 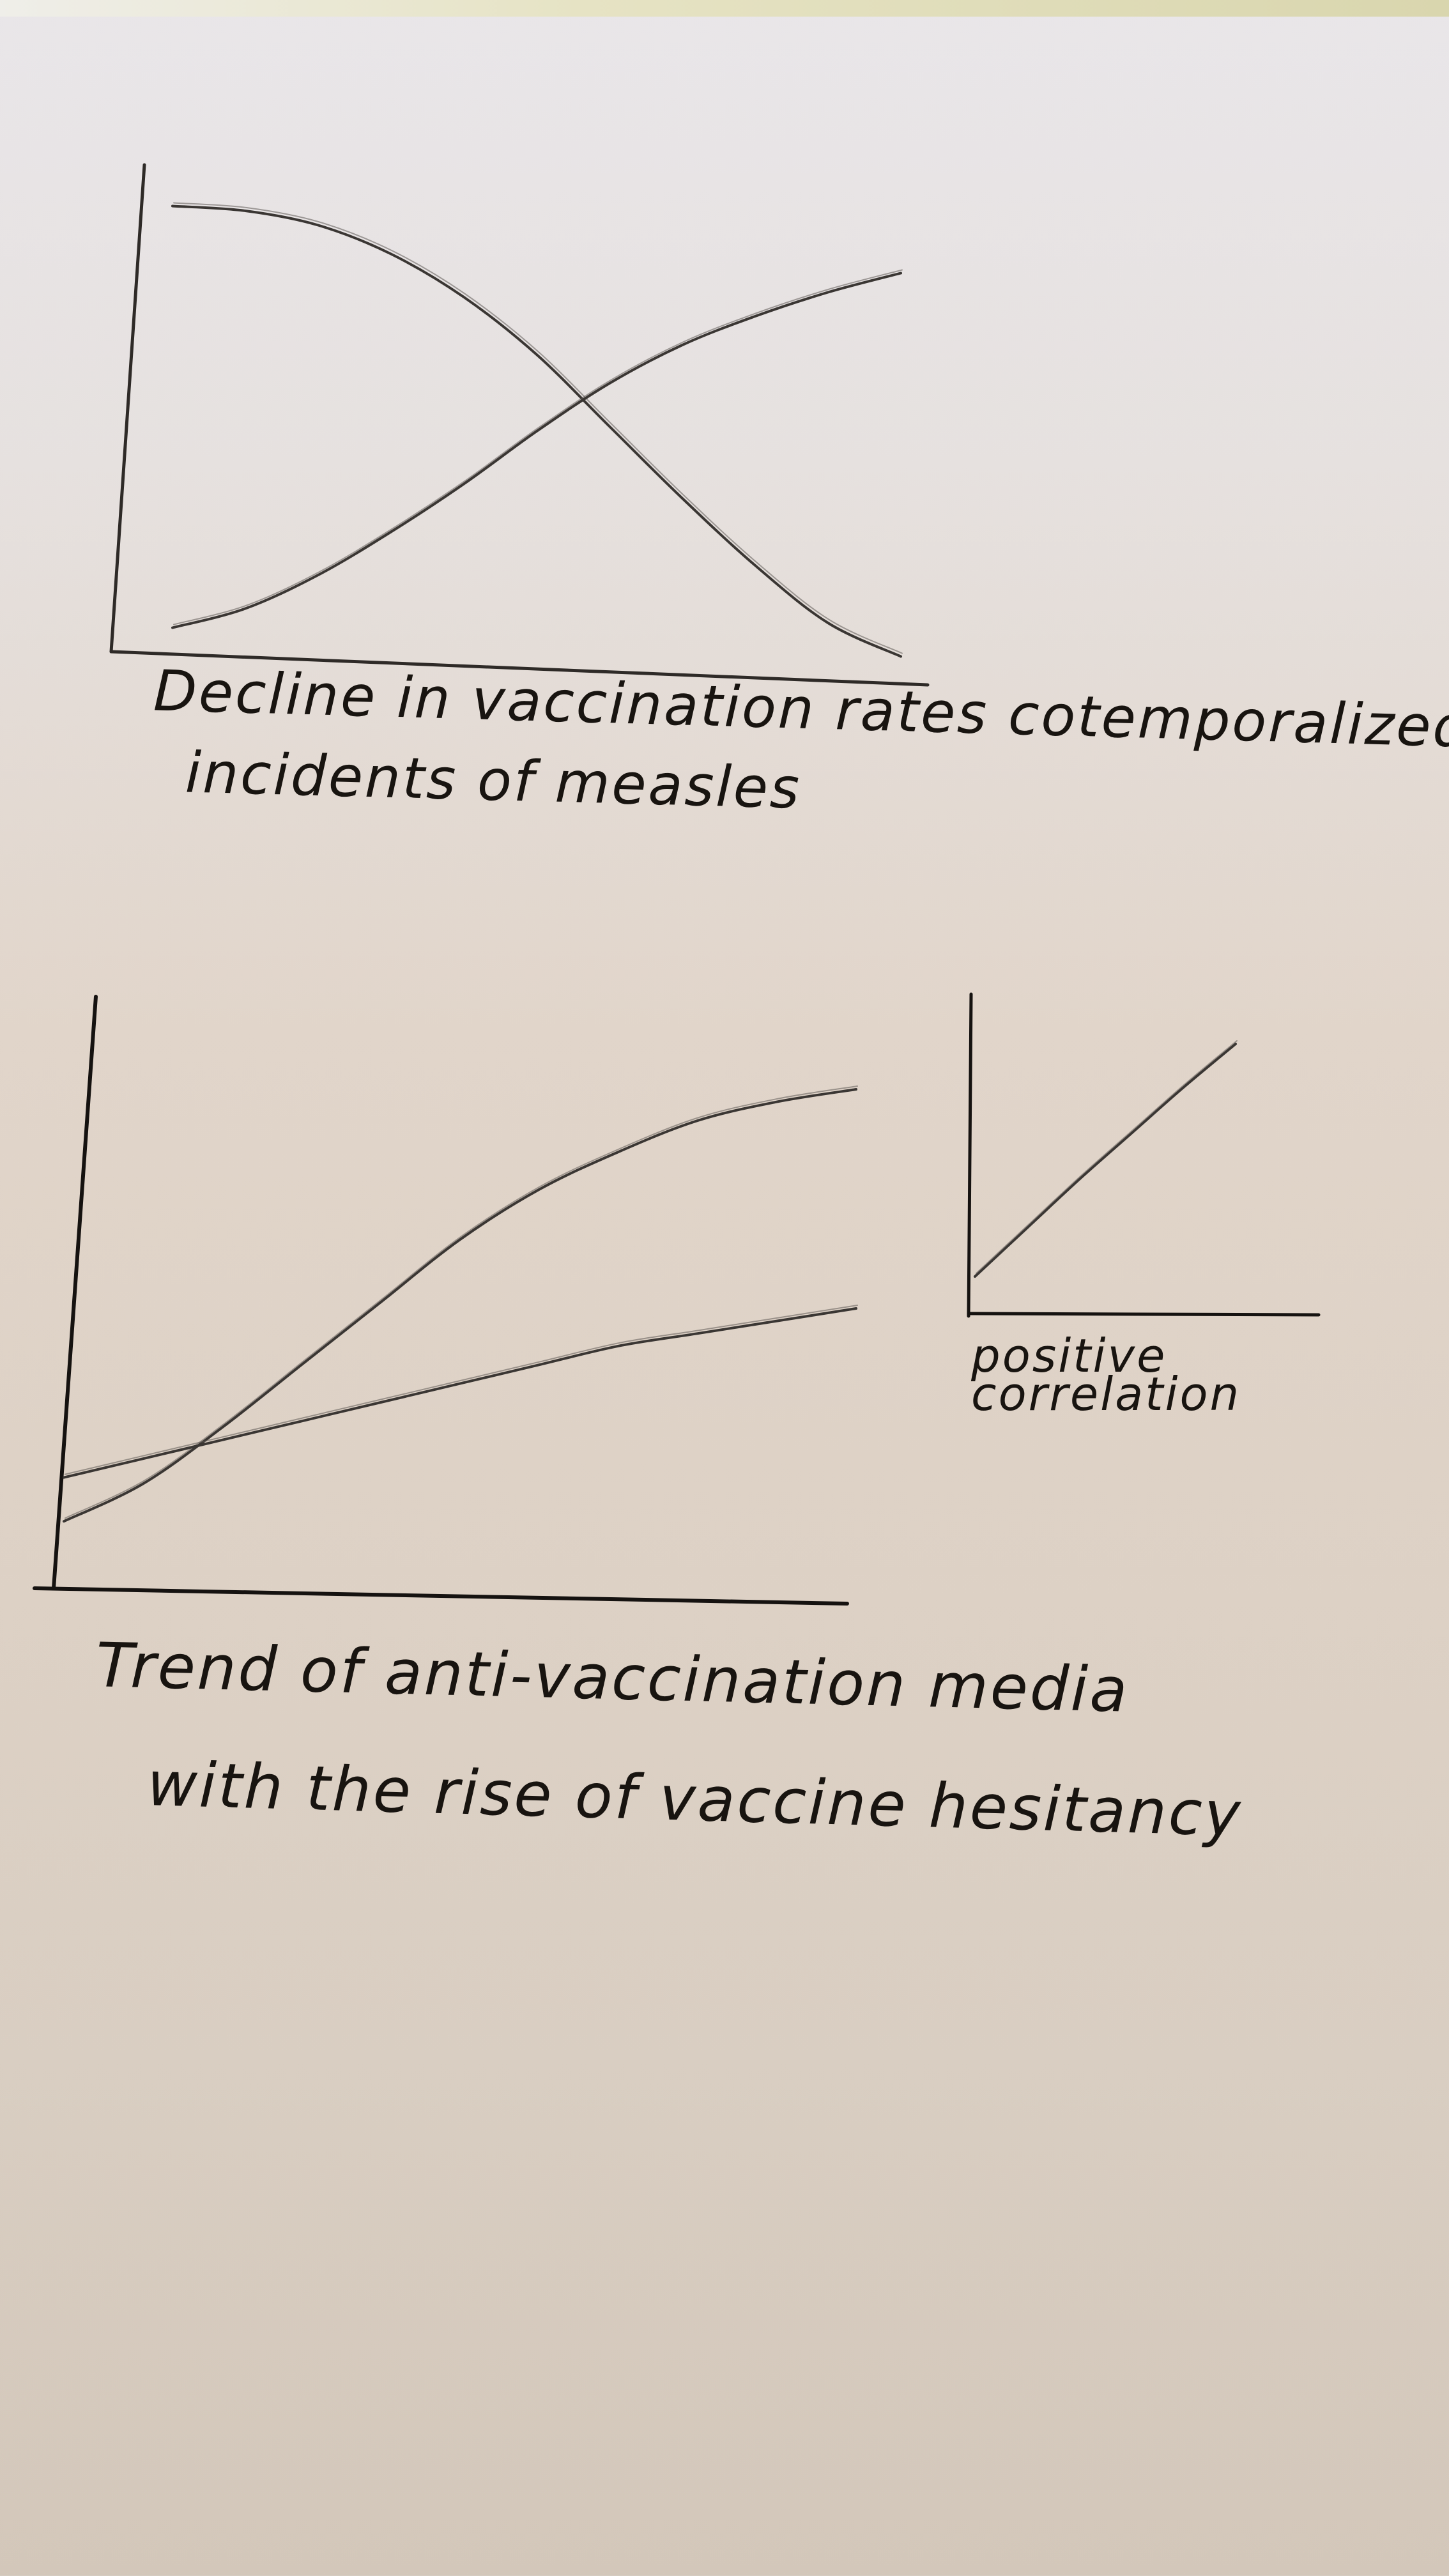 I want to click on chart2-series-1-line, so click(x=460, y=1305).